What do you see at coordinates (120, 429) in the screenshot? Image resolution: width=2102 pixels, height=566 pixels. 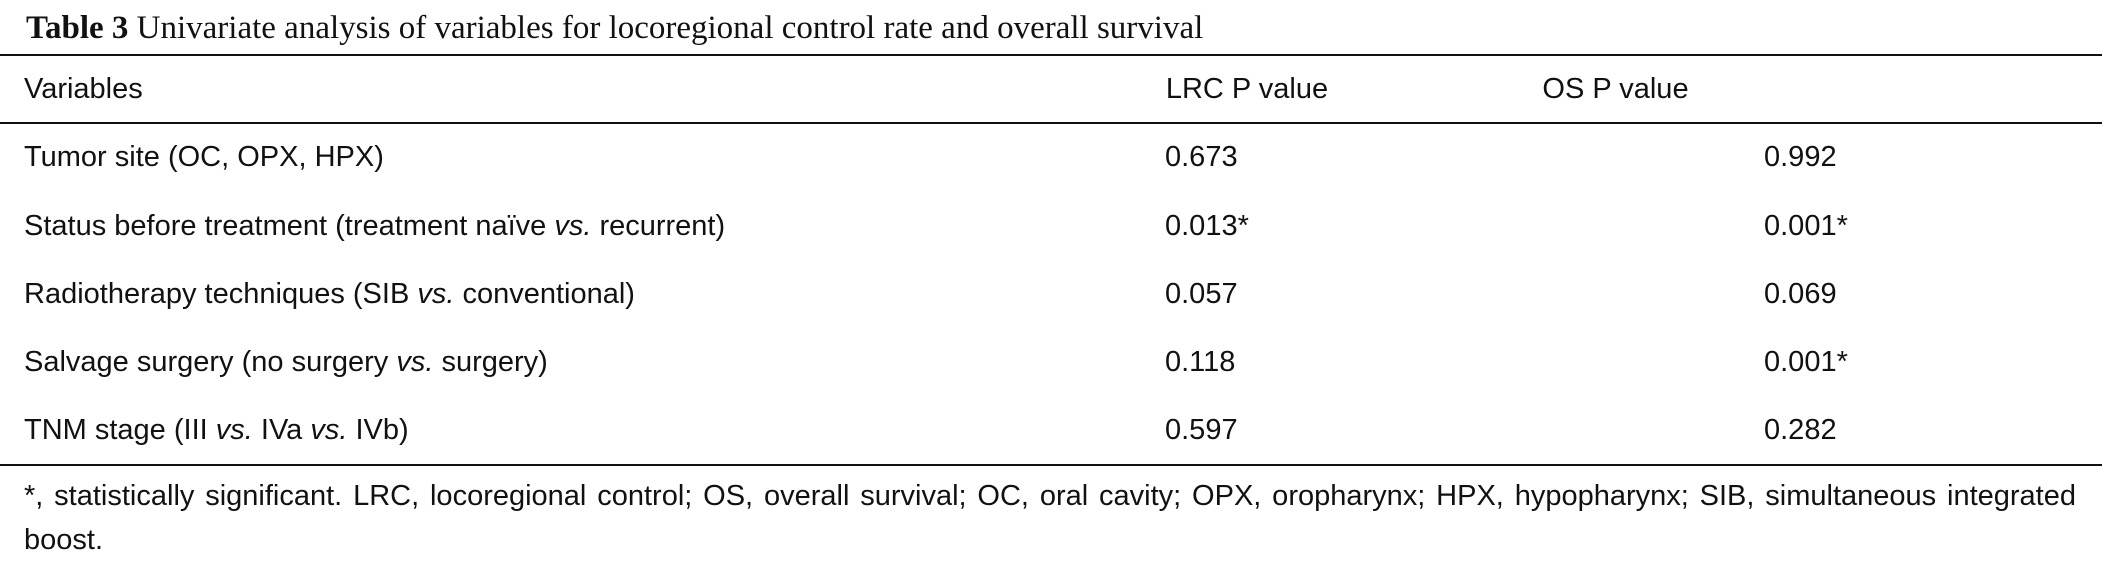 I see `variable-text: TNM stage (III` at bounding box center [120, 429].